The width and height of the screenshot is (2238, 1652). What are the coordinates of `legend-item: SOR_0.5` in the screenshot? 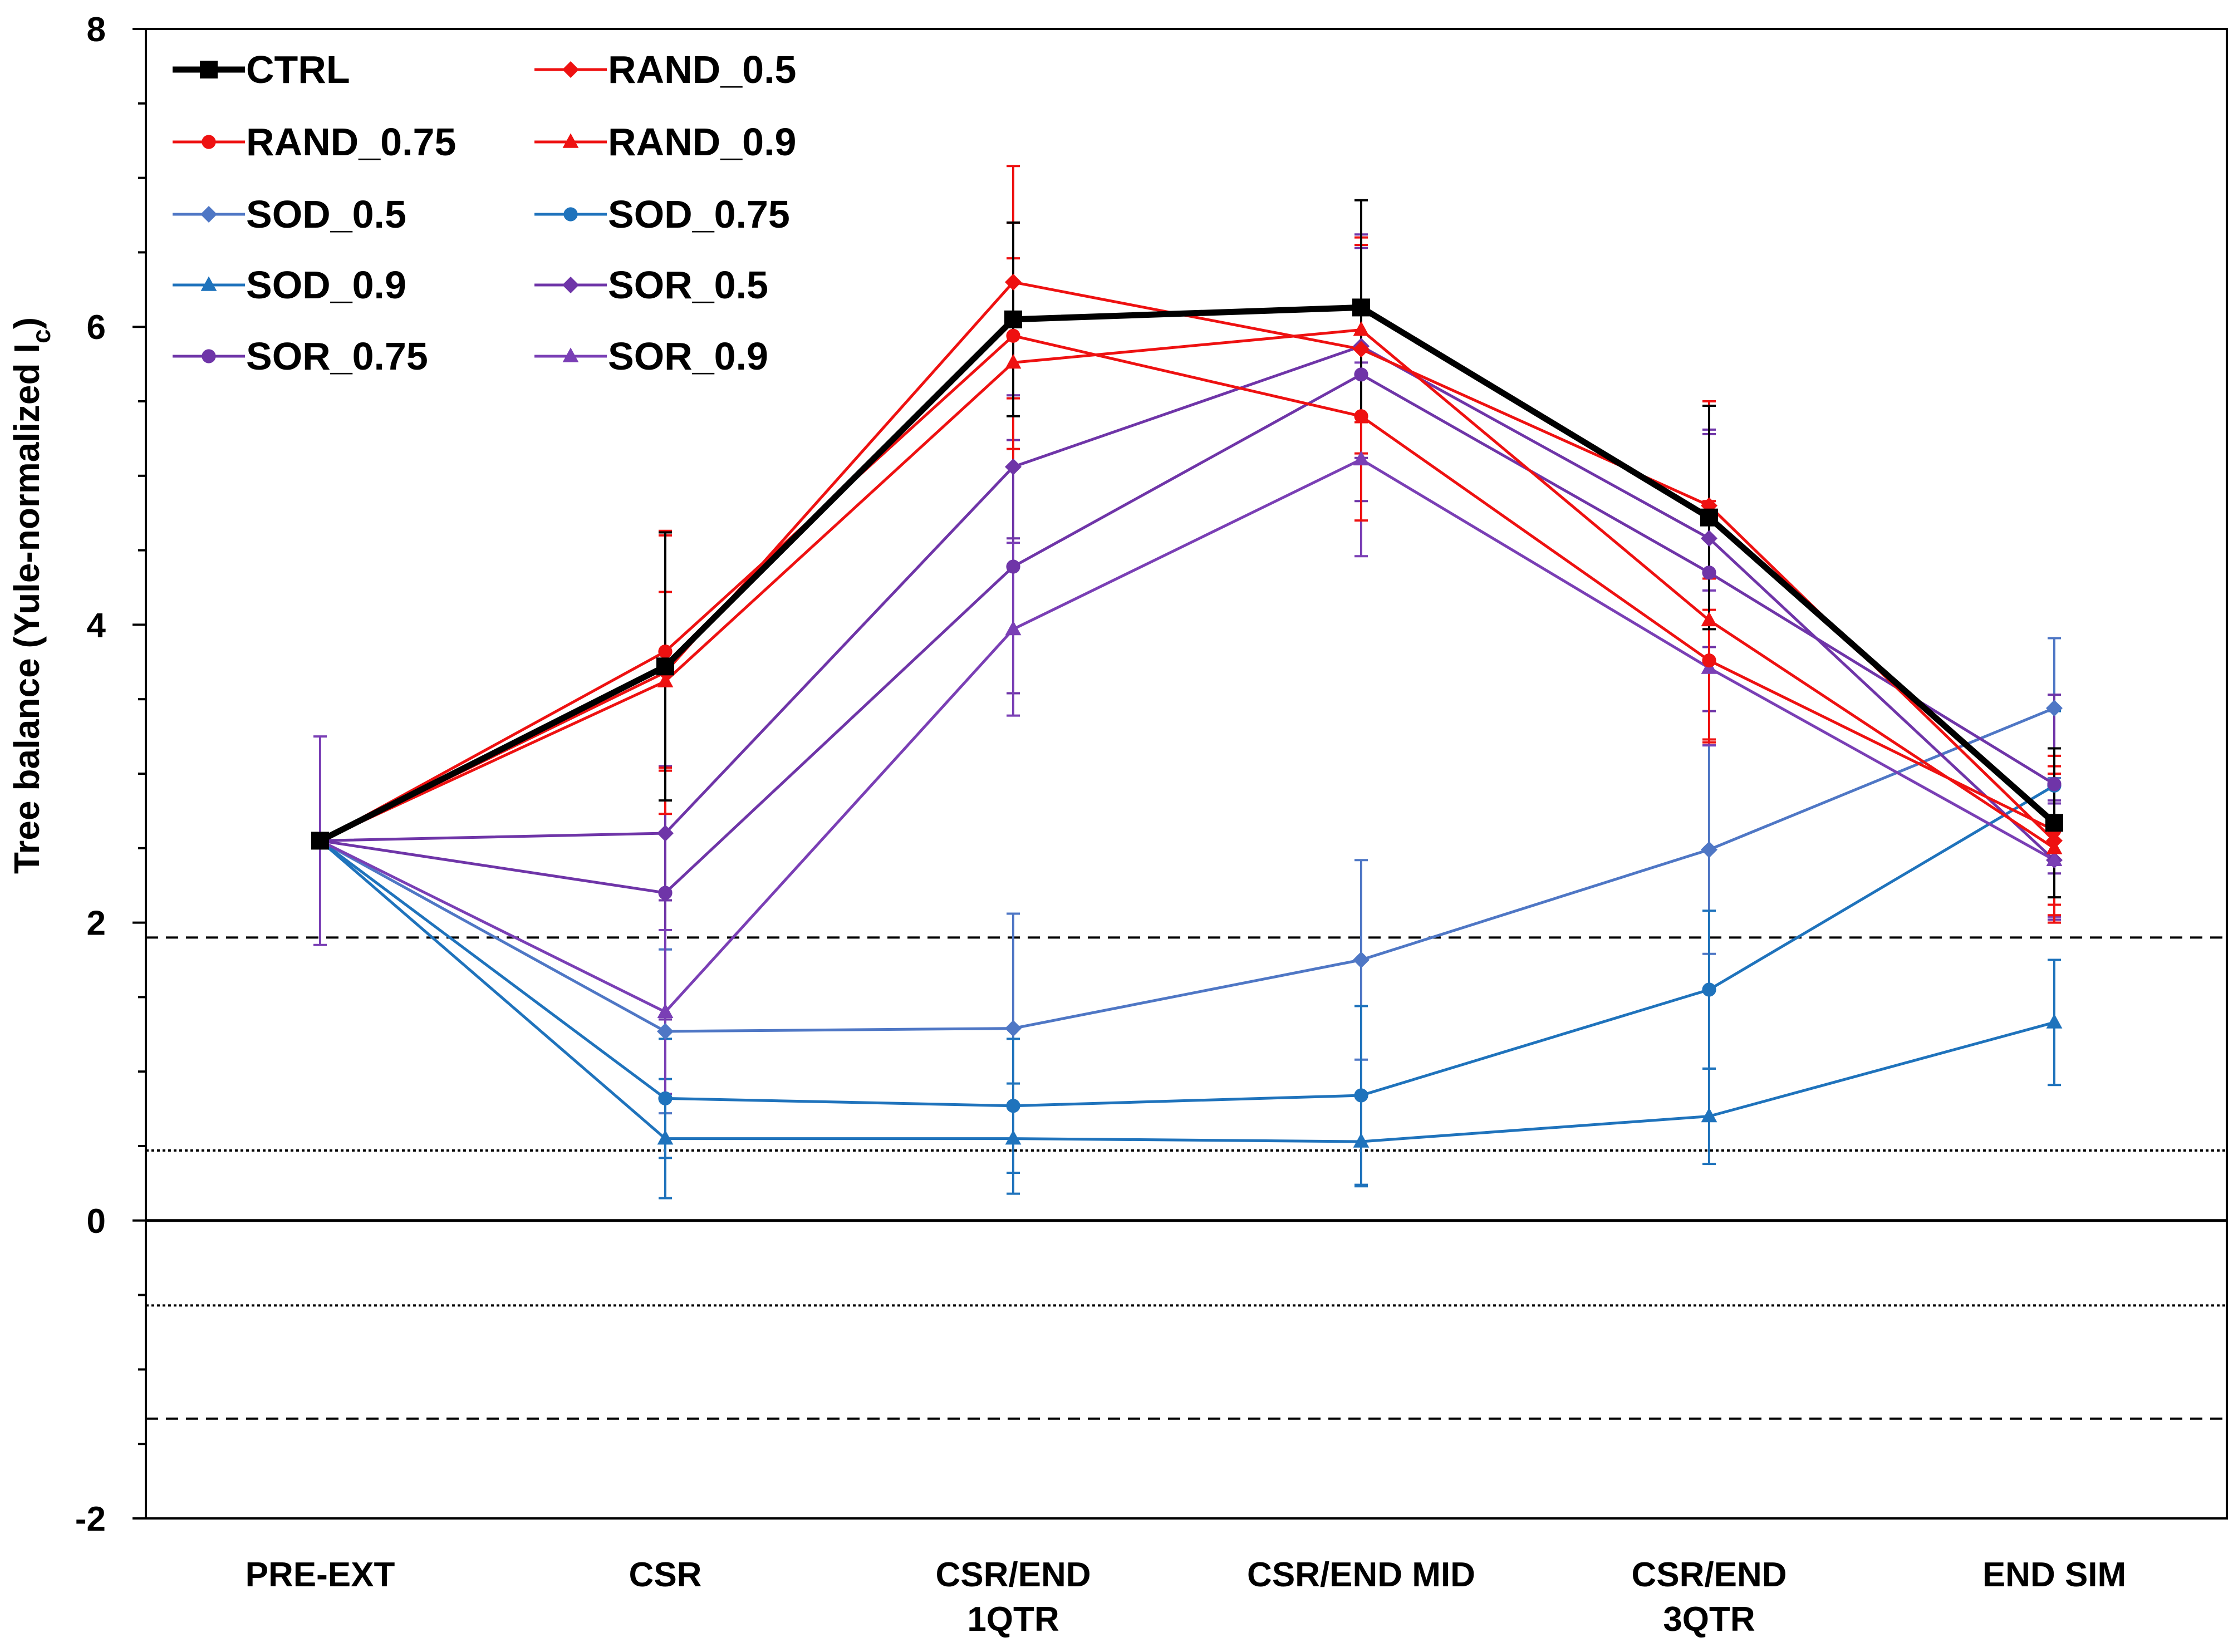 It's located at (651, 285).